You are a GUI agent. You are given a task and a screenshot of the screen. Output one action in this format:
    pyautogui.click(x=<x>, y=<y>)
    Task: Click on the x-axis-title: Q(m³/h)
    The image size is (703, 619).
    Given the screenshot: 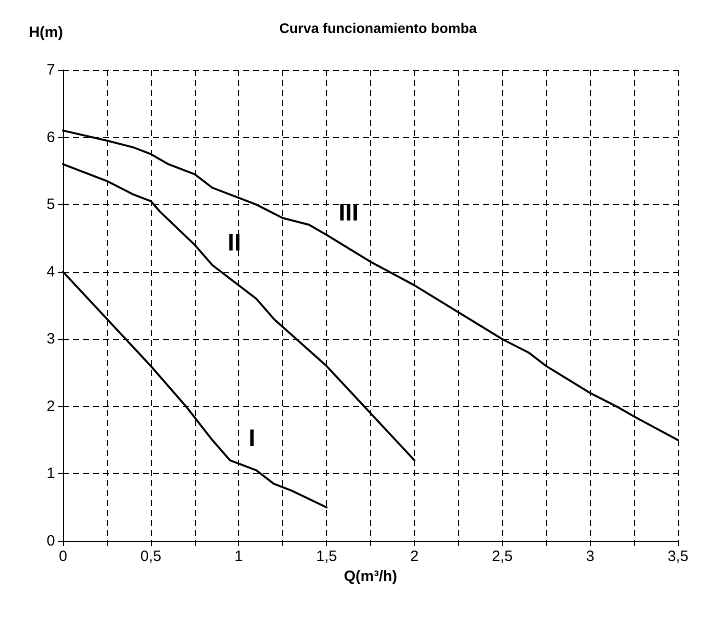 What is the action you would take?
    pyautogui.click(x=371, y=576)
    